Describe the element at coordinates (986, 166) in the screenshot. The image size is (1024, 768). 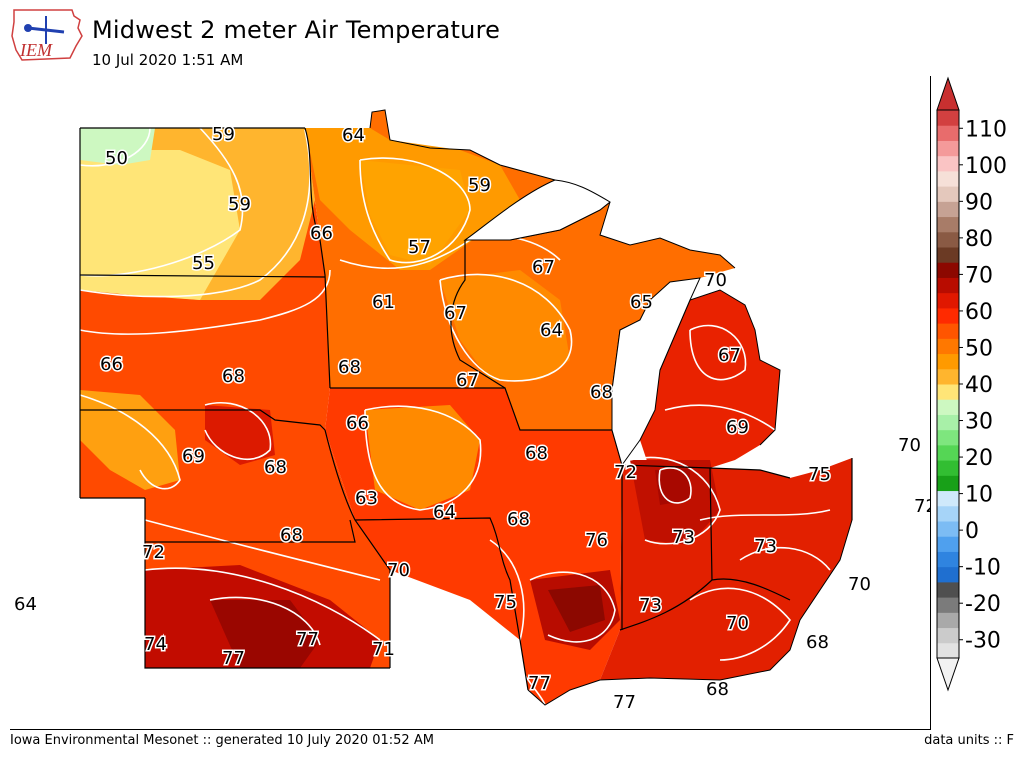
I see `colorbar-tick-label: 100` at that location.